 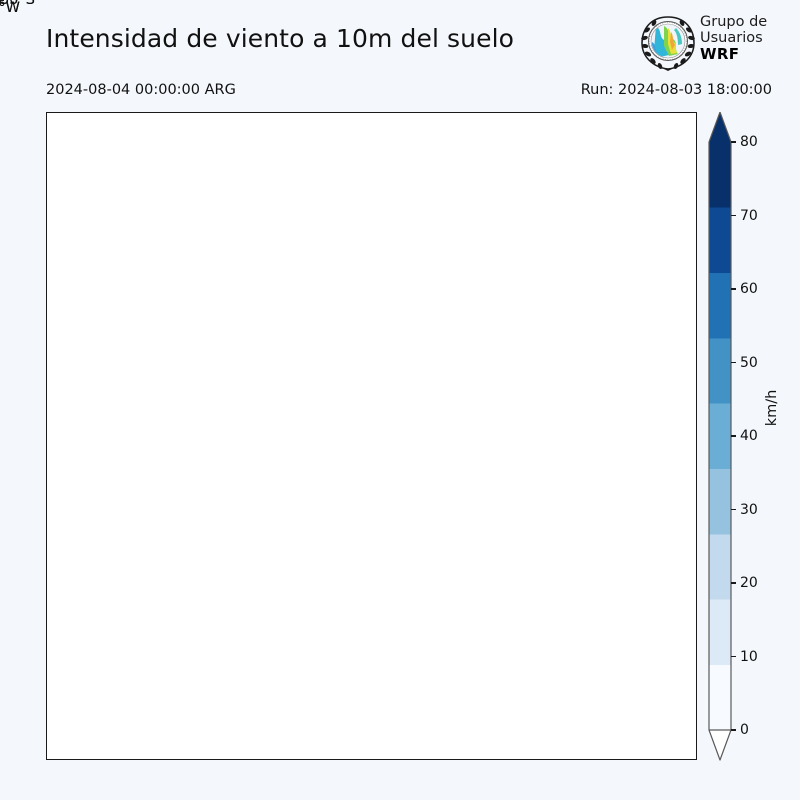 What do you see at coordinates (668, 43) in the screenshot?
I see `grupo-usuarios-wrf-seal-icon` at bounding box center [668, 43].